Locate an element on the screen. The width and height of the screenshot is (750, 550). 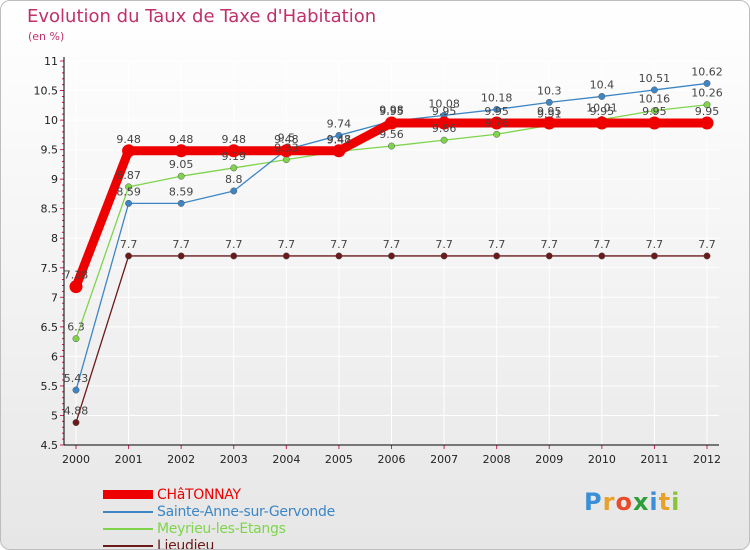
x-tick-label: 2009 is located at coordinates (549, 459).